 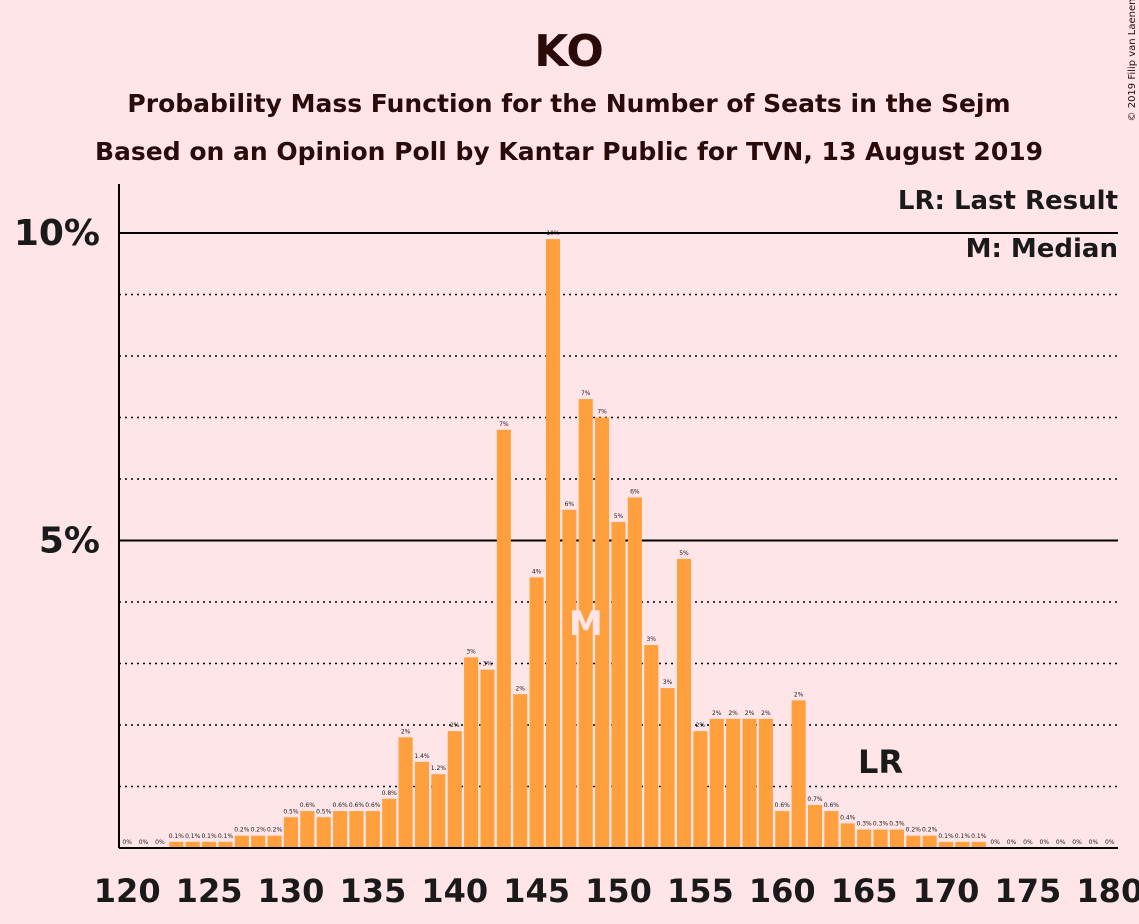 What do you see at coordinates (946, 891) in the screenshot?
I see `x-tick-label: 170` at bounding box center [946, 891].